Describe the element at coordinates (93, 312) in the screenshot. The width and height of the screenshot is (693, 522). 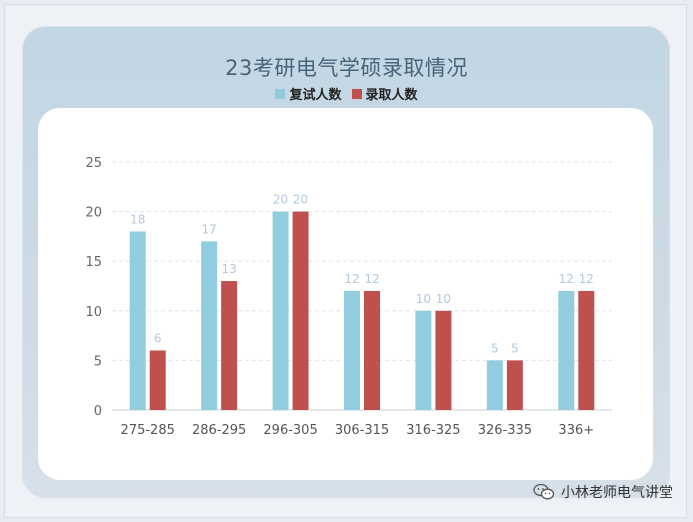
I see `y-tick-label: 10` at that location.